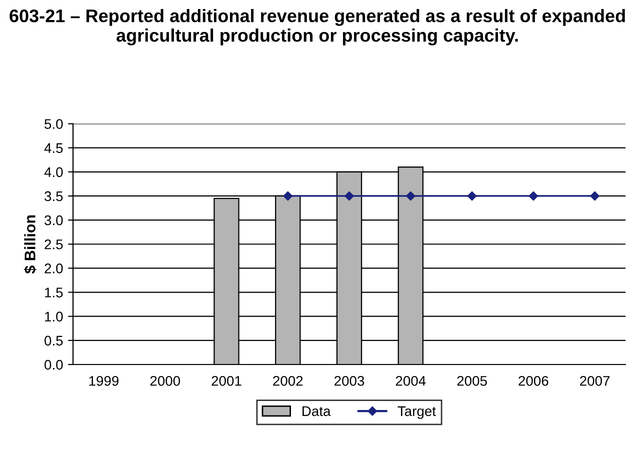 The width and height of the screenshot is (635, 450). Describe the element at coordinates (595, 381) in the screenshot. I see `x-tick-label: 2007` at that location.